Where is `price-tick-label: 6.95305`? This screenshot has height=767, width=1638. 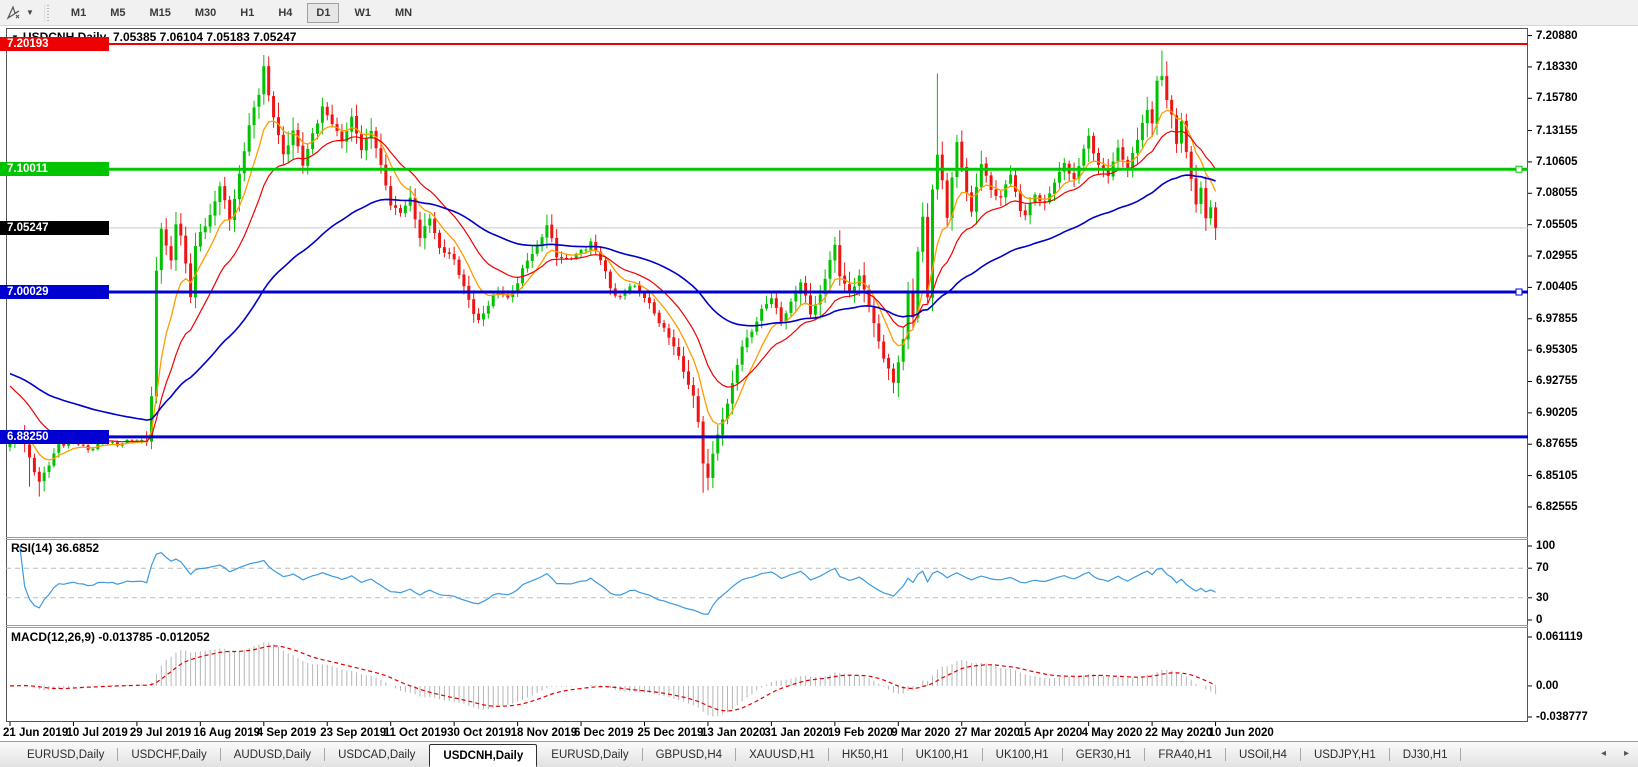
price-tick-label: 6.95305 is located at coordinates (1557, 350).